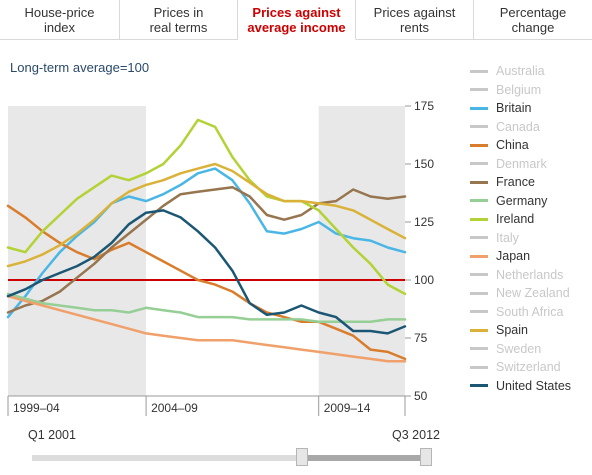 The height and width of the screenshot is (475, 592). I want to click on tab-prices-against-income: Prices against average income, so click(297, 20).